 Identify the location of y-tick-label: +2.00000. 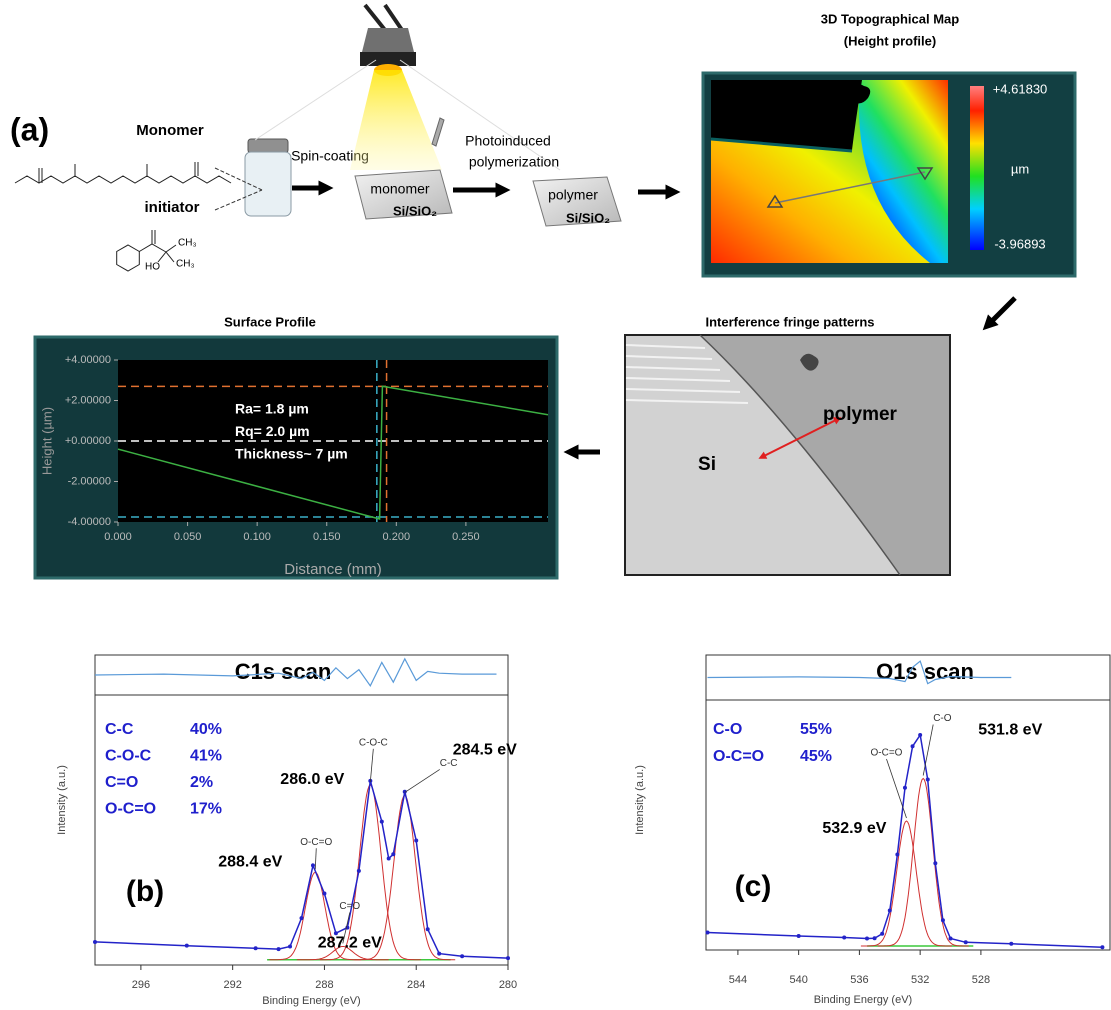
(88, 400).